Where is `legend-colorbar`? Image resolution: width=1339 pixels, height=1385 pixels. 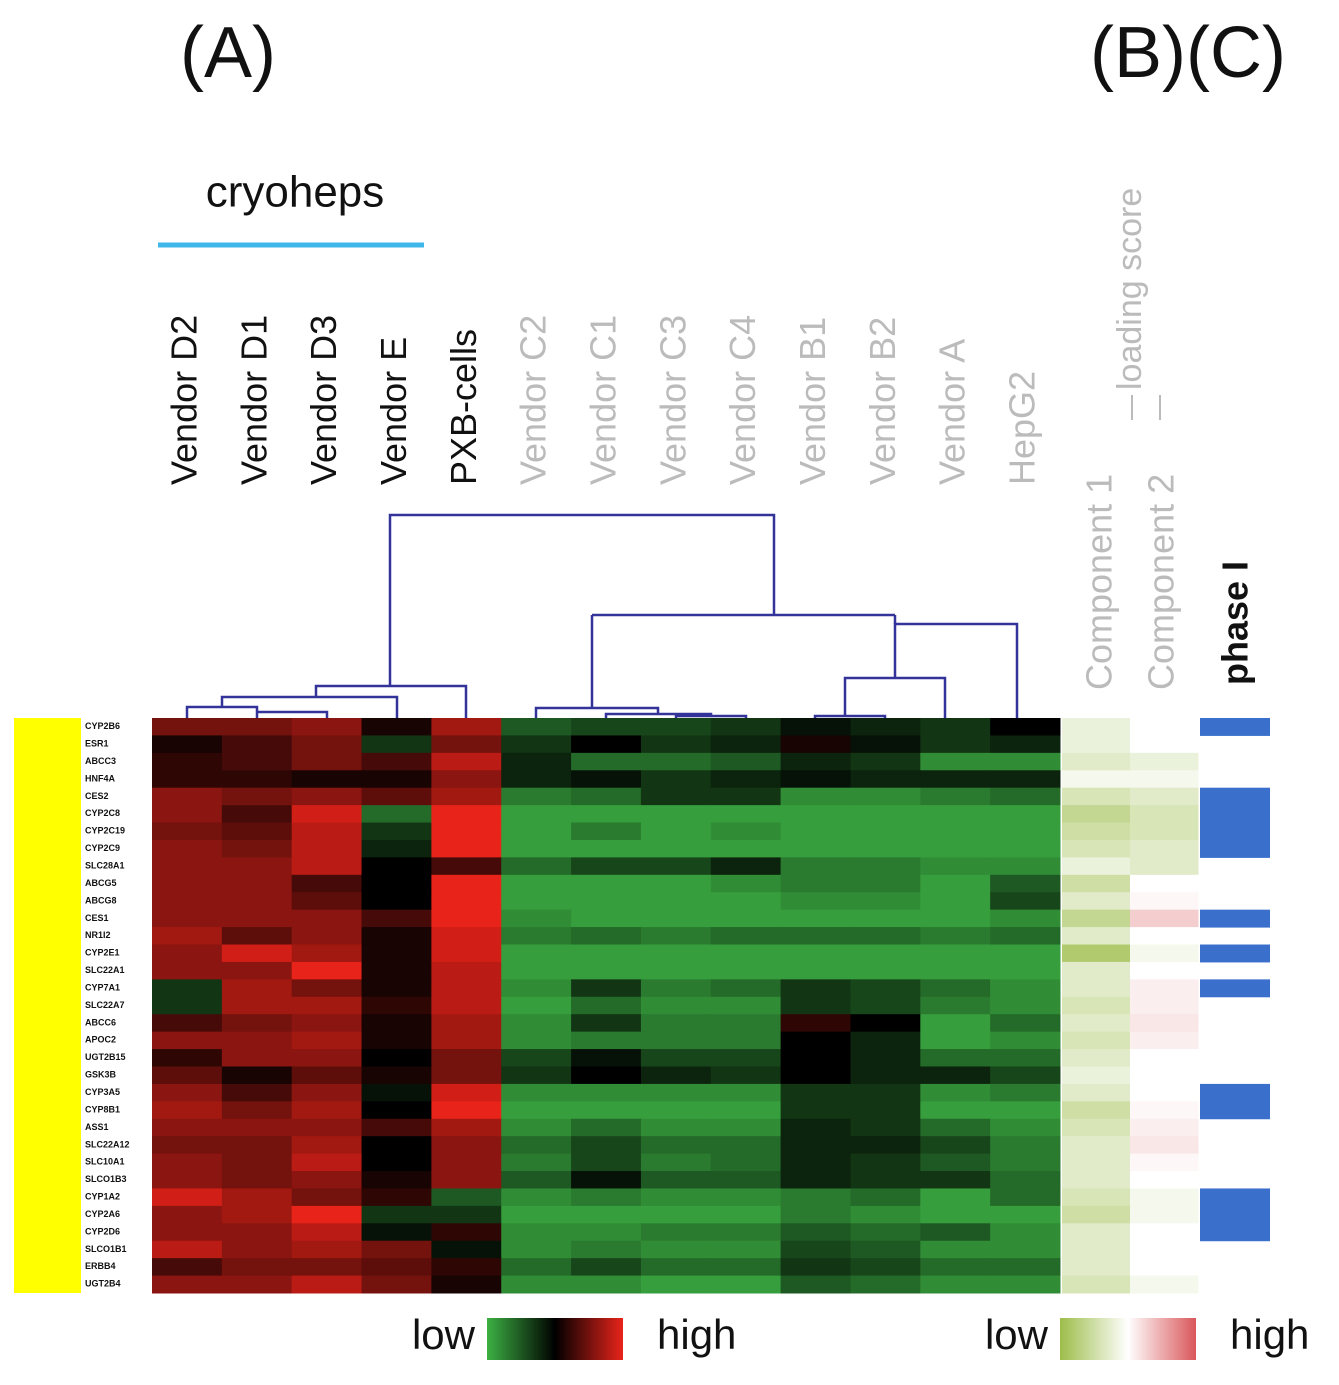
legend-colorbar is located at coordinates (555, 1339).